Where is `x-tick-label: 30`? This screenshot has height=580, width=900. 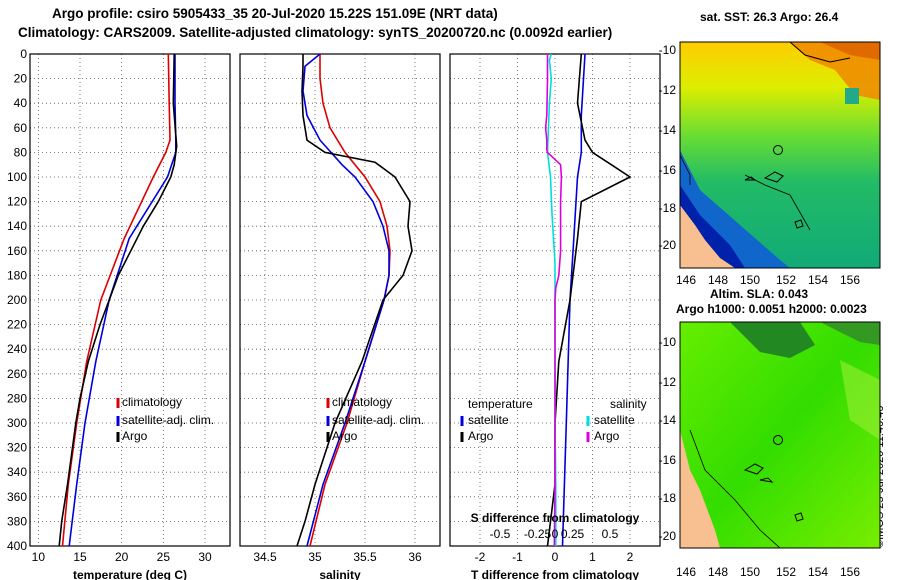
x-tick-label: 30 is located at coordinates (205, 557).